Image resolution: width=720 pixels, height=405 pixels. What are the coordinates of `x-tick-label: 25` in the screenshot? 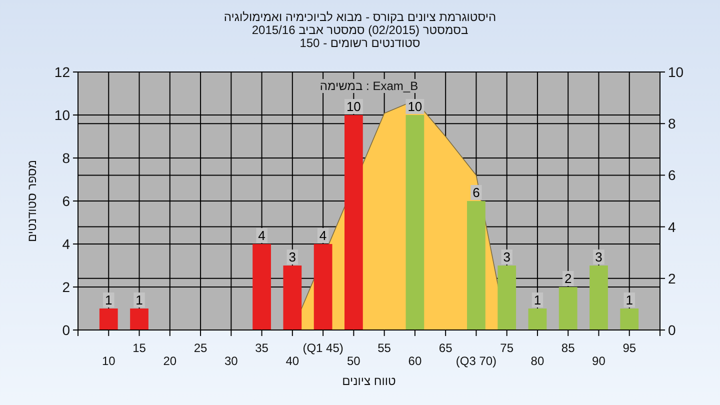 It's located at (201, 348).